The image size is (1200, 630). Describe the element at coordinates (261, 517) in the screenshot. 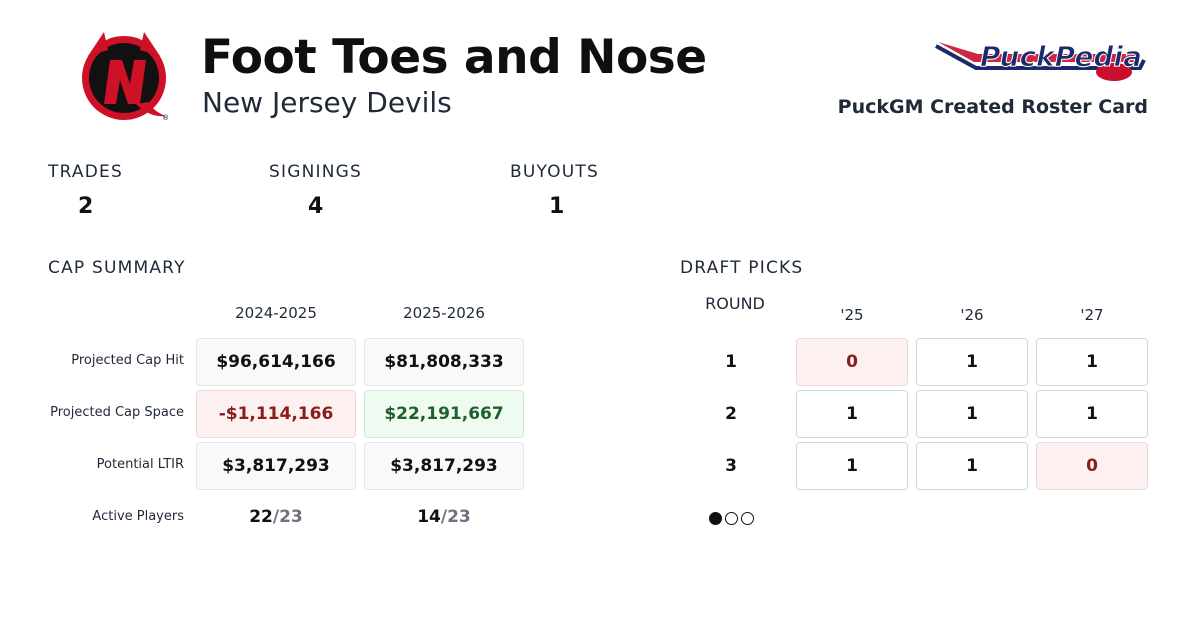

I see `active-count: 22` at that location.